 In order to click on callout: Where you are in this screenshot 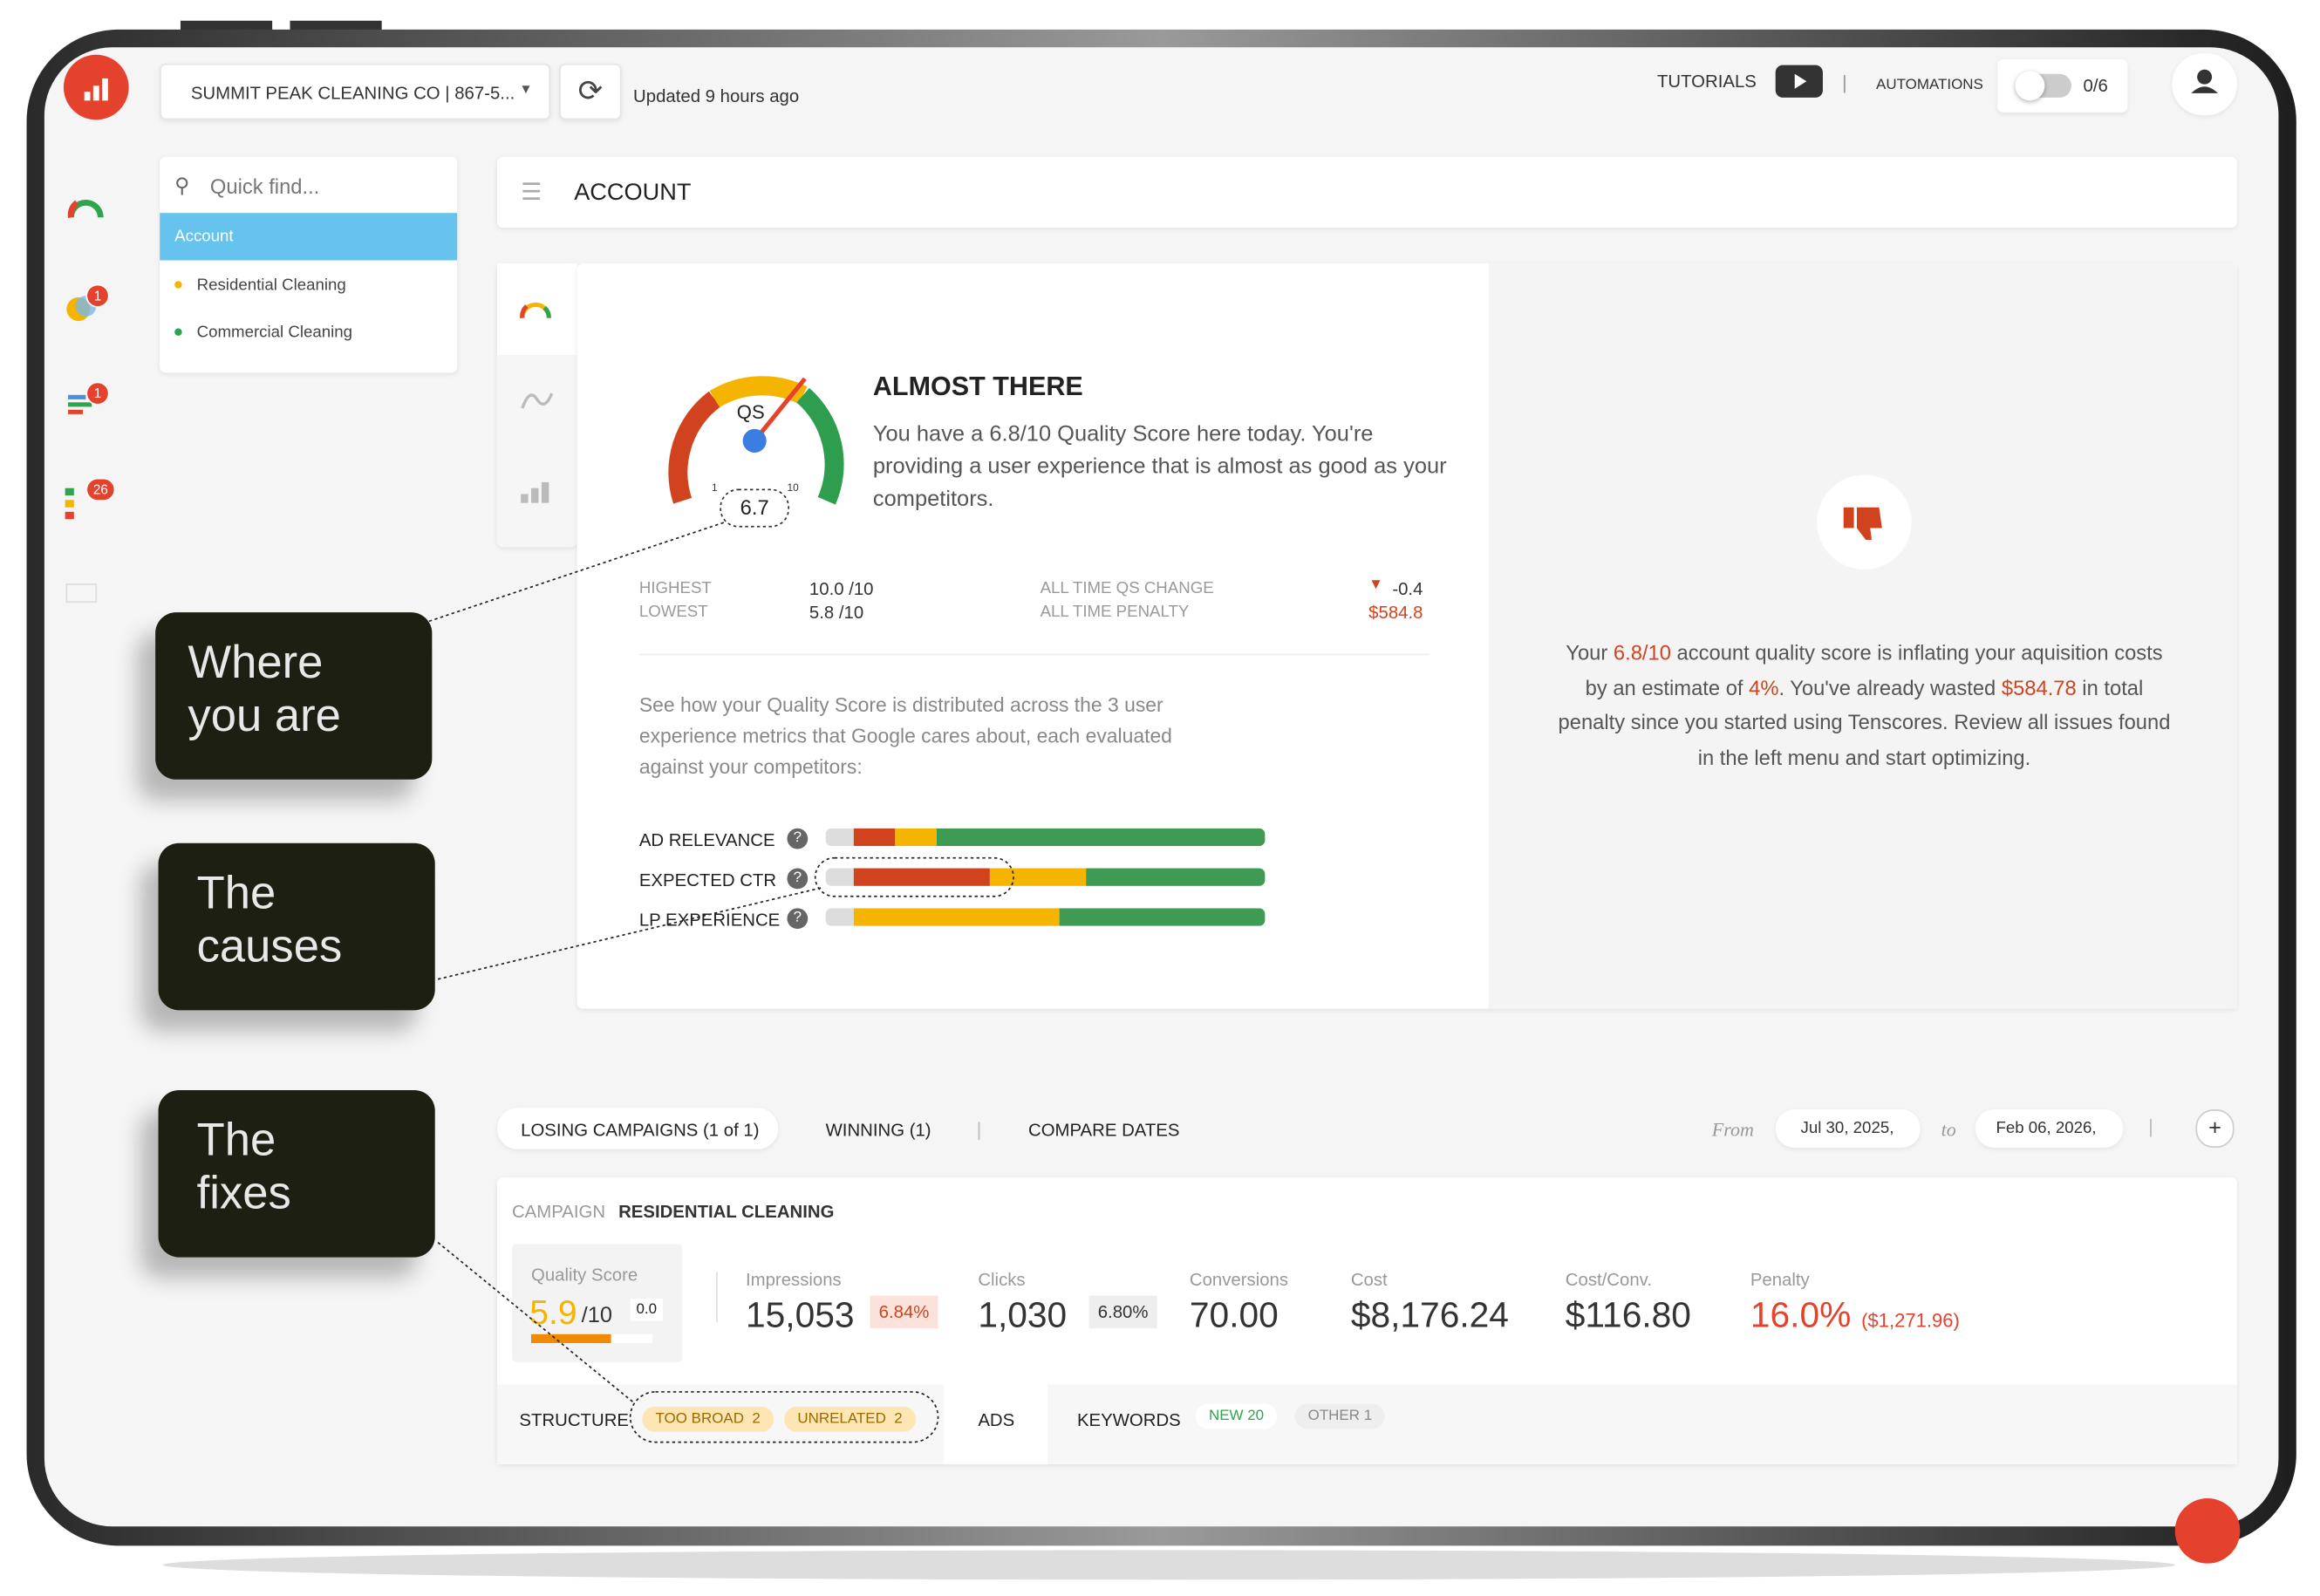, I will do `click(294, 696)`.